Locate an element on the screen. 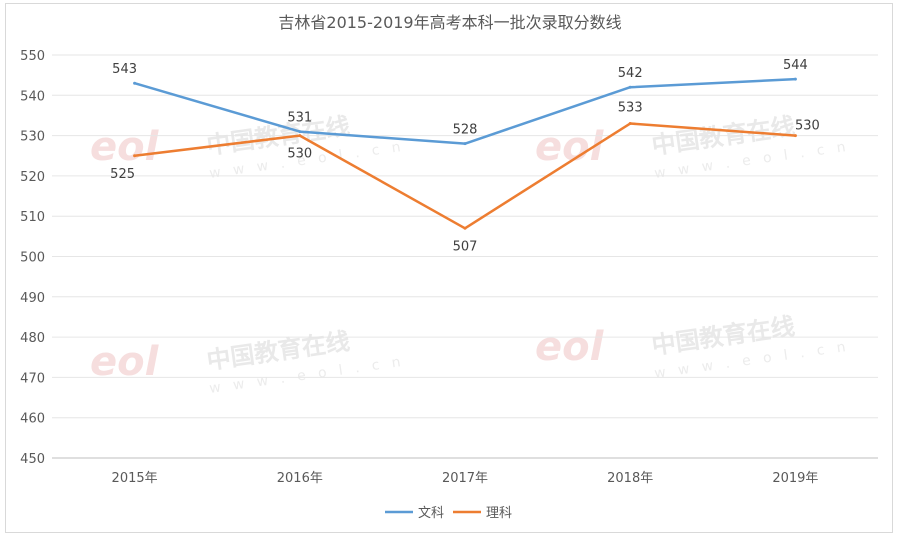 This screenshot has width=900, height=538. x-axis-ticks: 2015年 2016年 2017年 2018年 2019年 is located at coordinates (465, 478).